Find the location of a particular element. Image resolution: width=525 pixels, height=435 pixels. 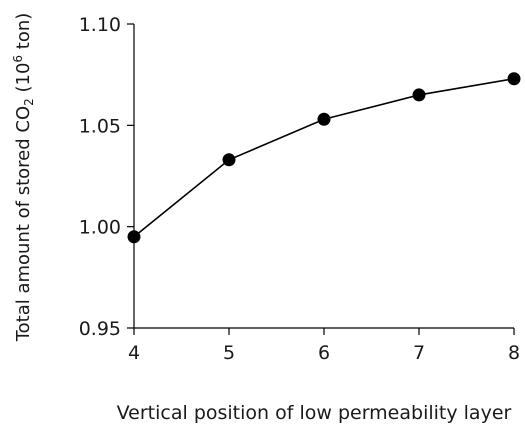

y-tick-label: 1.05 is located at coordinates (100, 126).